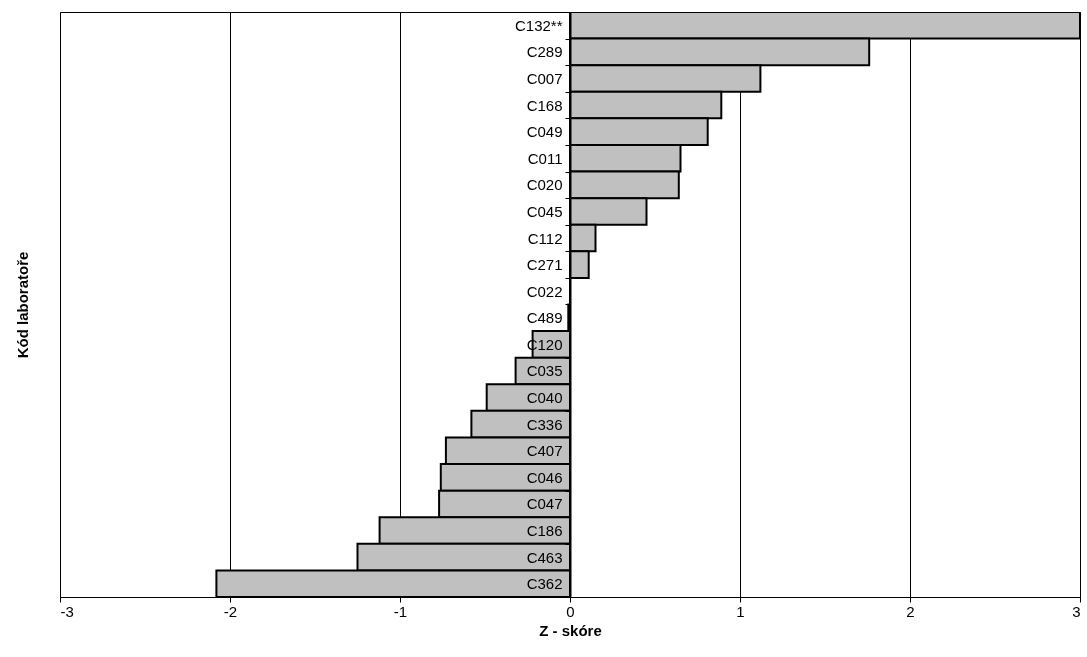 The width and height of the screenshot is (1087, 657). I want to click on y-tick-label: C168, so click(544, 105).